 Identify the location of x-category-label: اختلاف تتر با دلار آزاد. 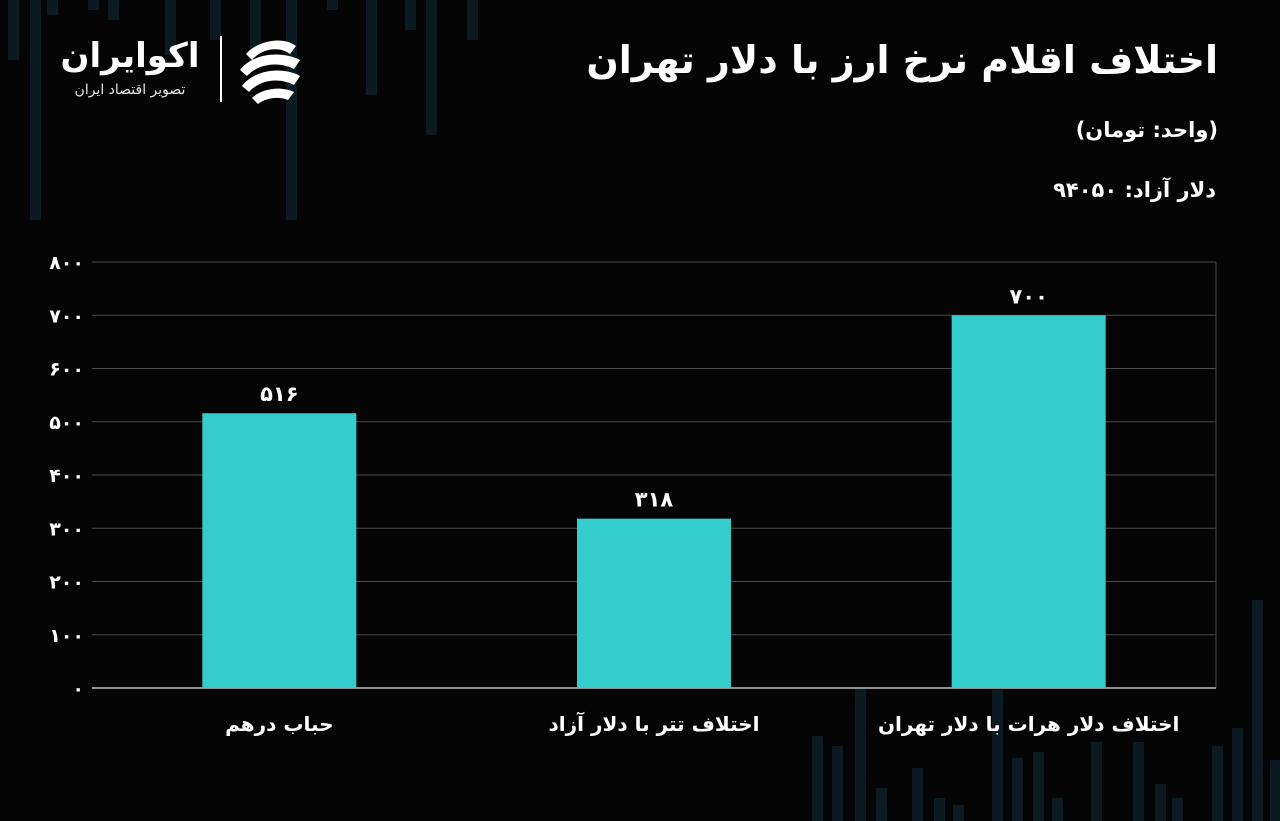
(654, 723).